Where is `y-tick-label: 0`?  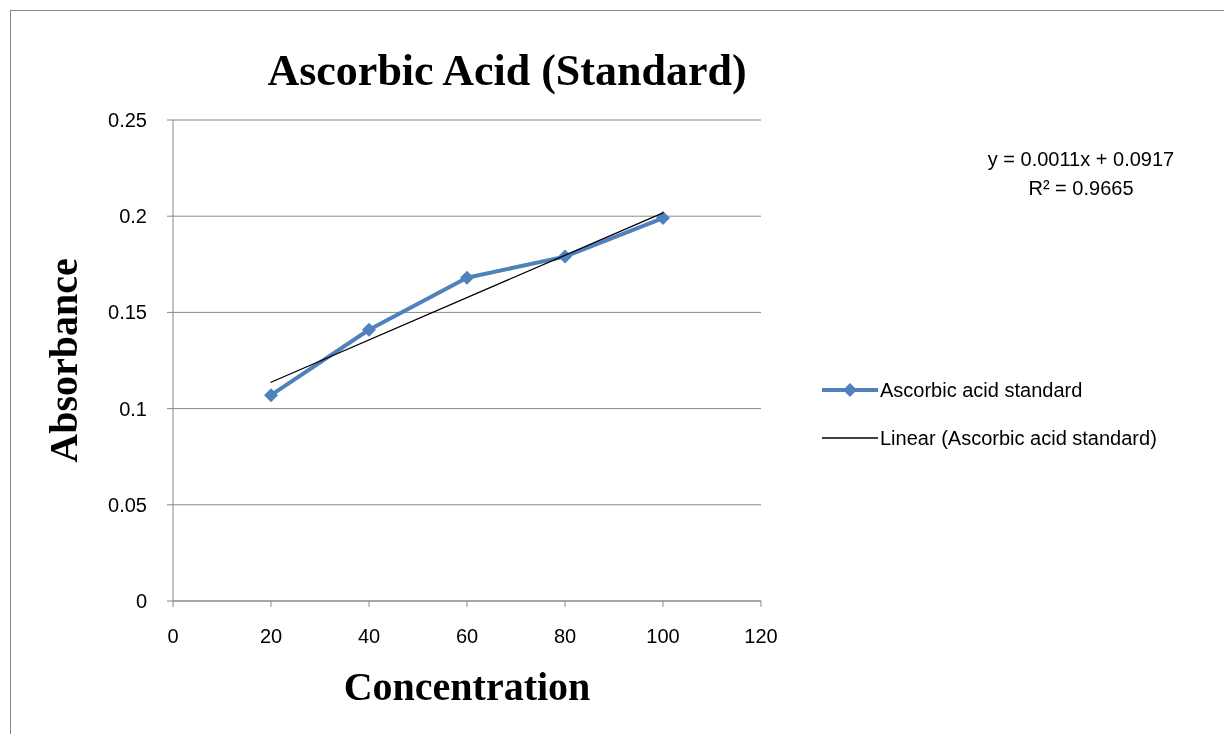
y-tick-label: 0 is located at coordinates (141, 601).